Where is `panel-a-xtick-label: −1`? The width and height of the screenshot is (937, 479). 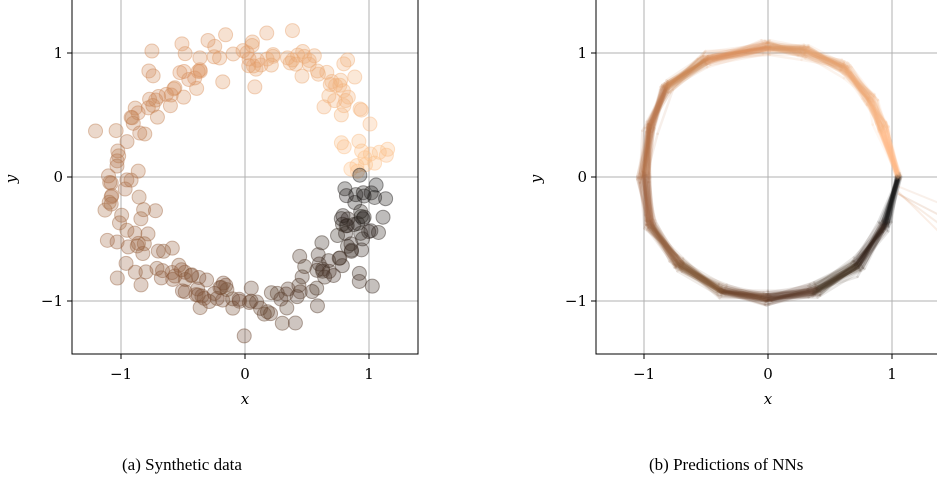
panel-a-xtick-label: −1 is located at coordinates (121, 374).